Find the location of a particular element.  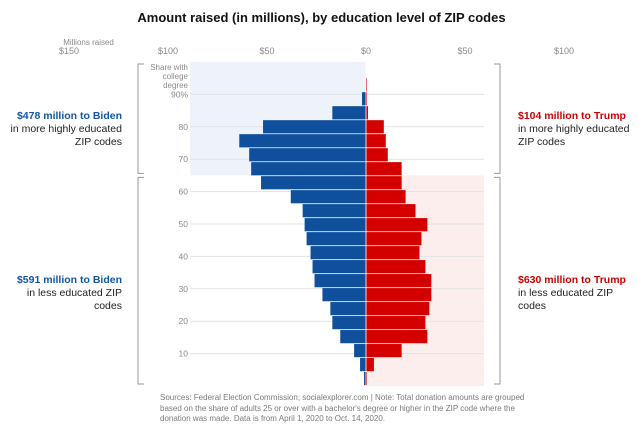

annotation-bottom-right-text: in less educated ZIP codes is located at coordinates (565, 299).